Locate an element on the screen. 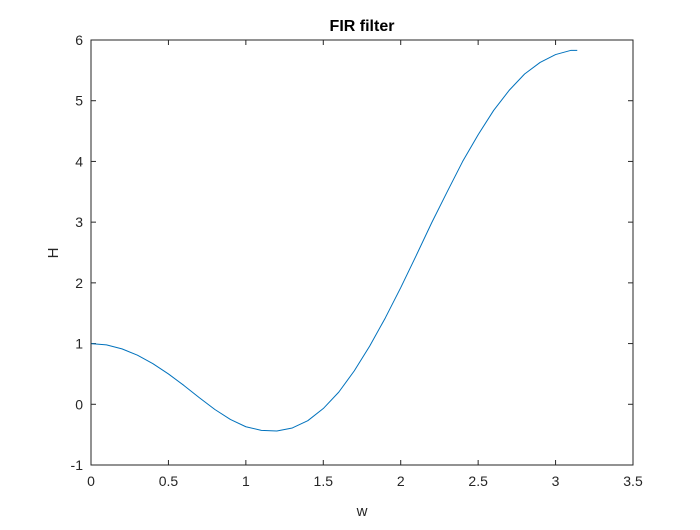 Image resolution: width=700 pixels, height=530 pixels. x-tick-label: 1.5 is located at coordinates (324, 481).